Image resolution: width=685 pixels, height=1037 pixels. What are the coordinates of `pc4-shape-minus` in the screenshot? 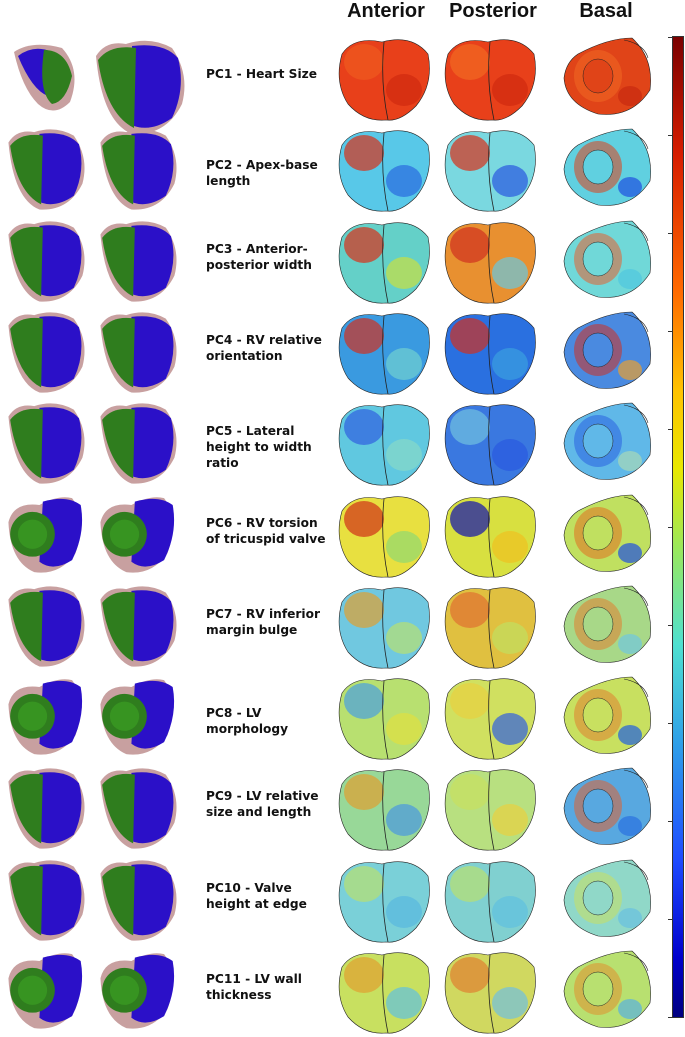 It's located at (46, 352).